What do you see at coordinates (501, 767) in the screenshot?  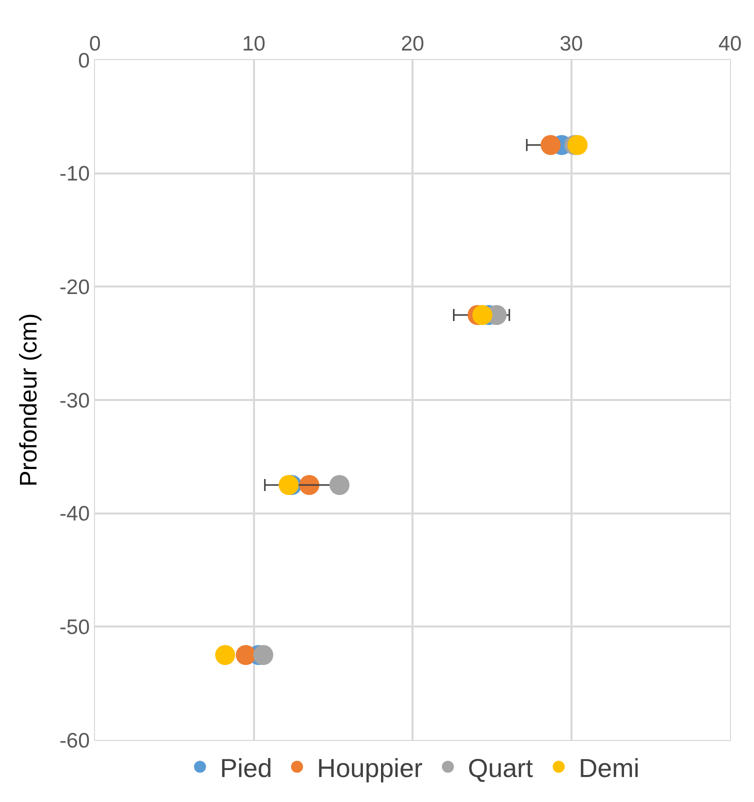 I see `legend-label: Quart` at bounding box center [501, 767].